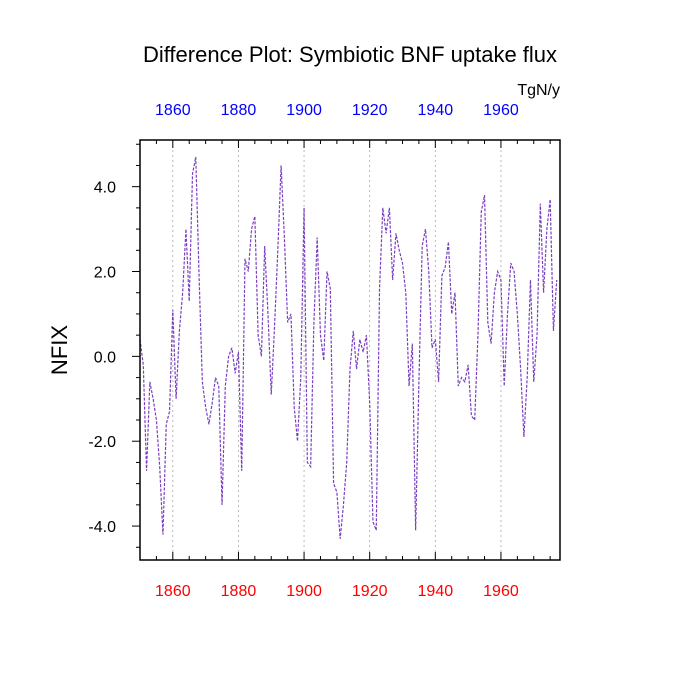 This screenshot has height=700, width=700. I want to click on x-tick-label-top-1920: 1920, so click(370, 110).